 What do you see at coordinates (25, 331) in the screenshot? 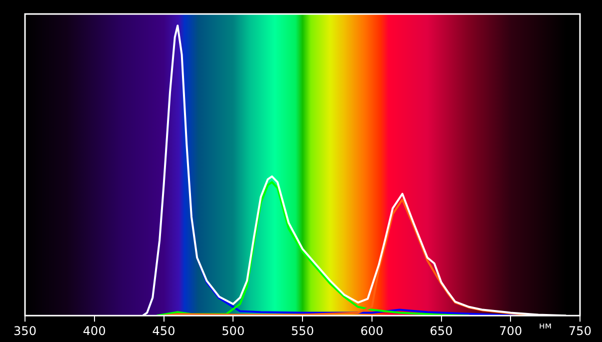
I see `x-tick-label: 350` at bounding box center [25, 331].